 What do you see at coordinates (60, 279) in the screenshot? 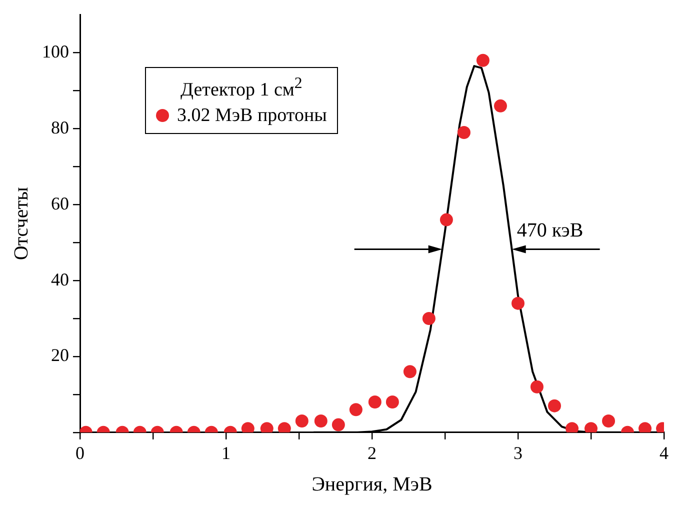
I see `y-tick-label: 40` at bounding box center [60, 279].